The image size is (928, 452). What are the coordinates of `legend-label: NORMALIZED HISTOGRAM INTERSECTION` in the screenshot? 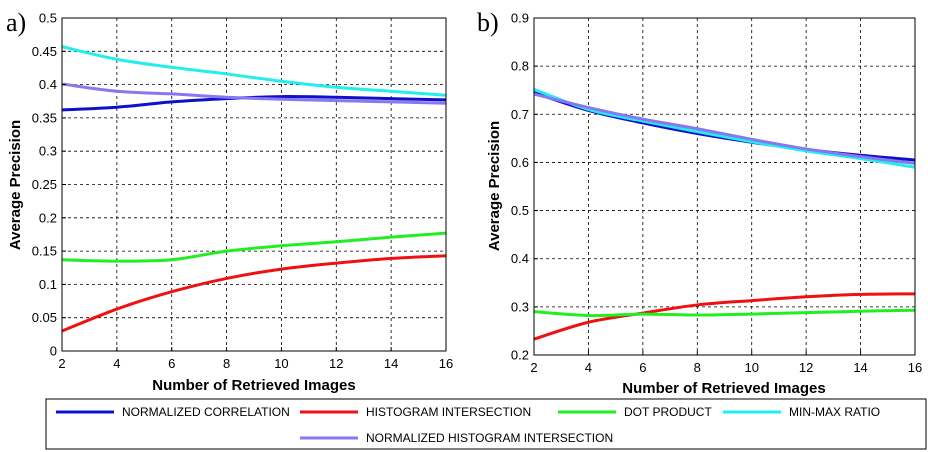 It's located at (489, 438).